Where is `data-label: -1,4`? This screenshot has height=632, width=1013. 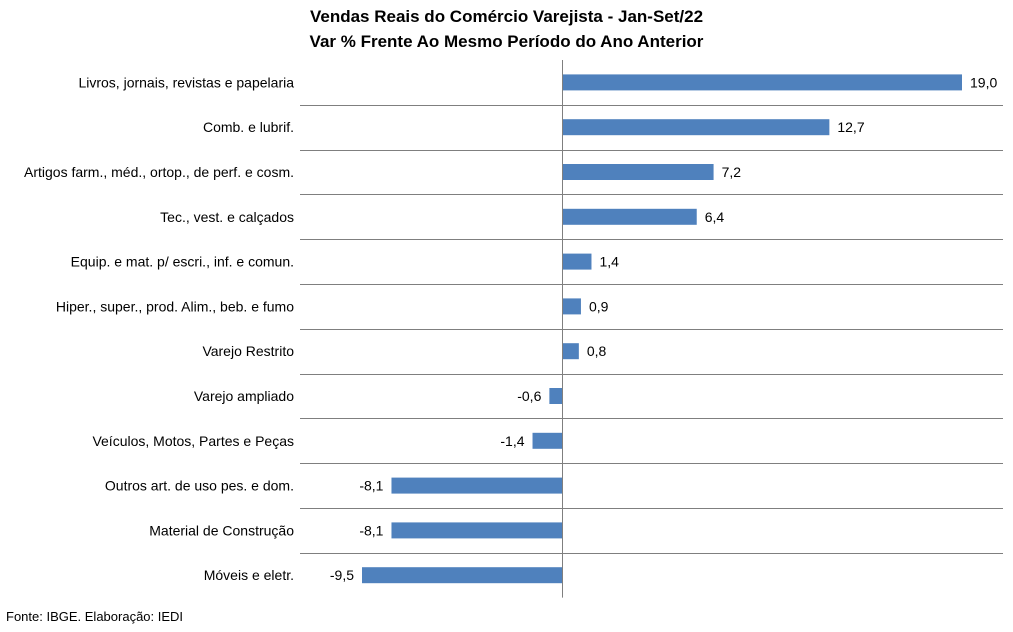 data-label: -1,4 is located at coordinates (512, 441).